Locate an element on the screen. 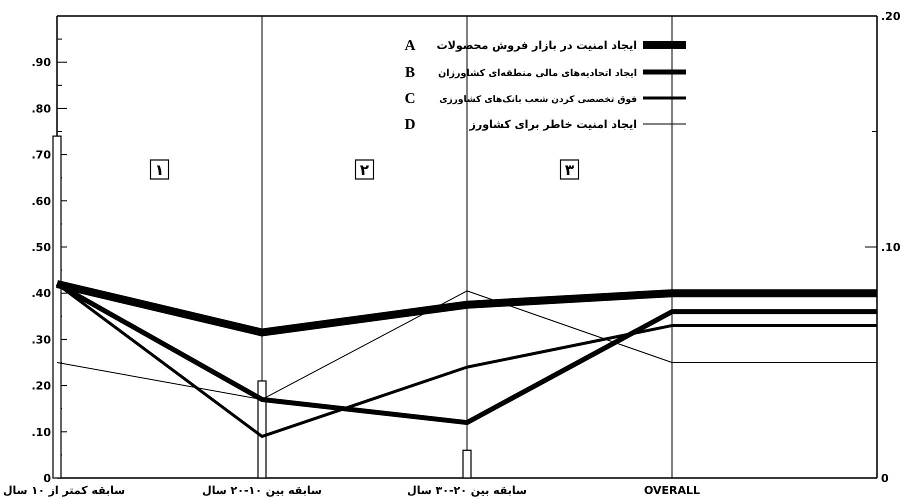 This screenshot has width=915, height=503. annotation: B is located at coordinates (410, 73).